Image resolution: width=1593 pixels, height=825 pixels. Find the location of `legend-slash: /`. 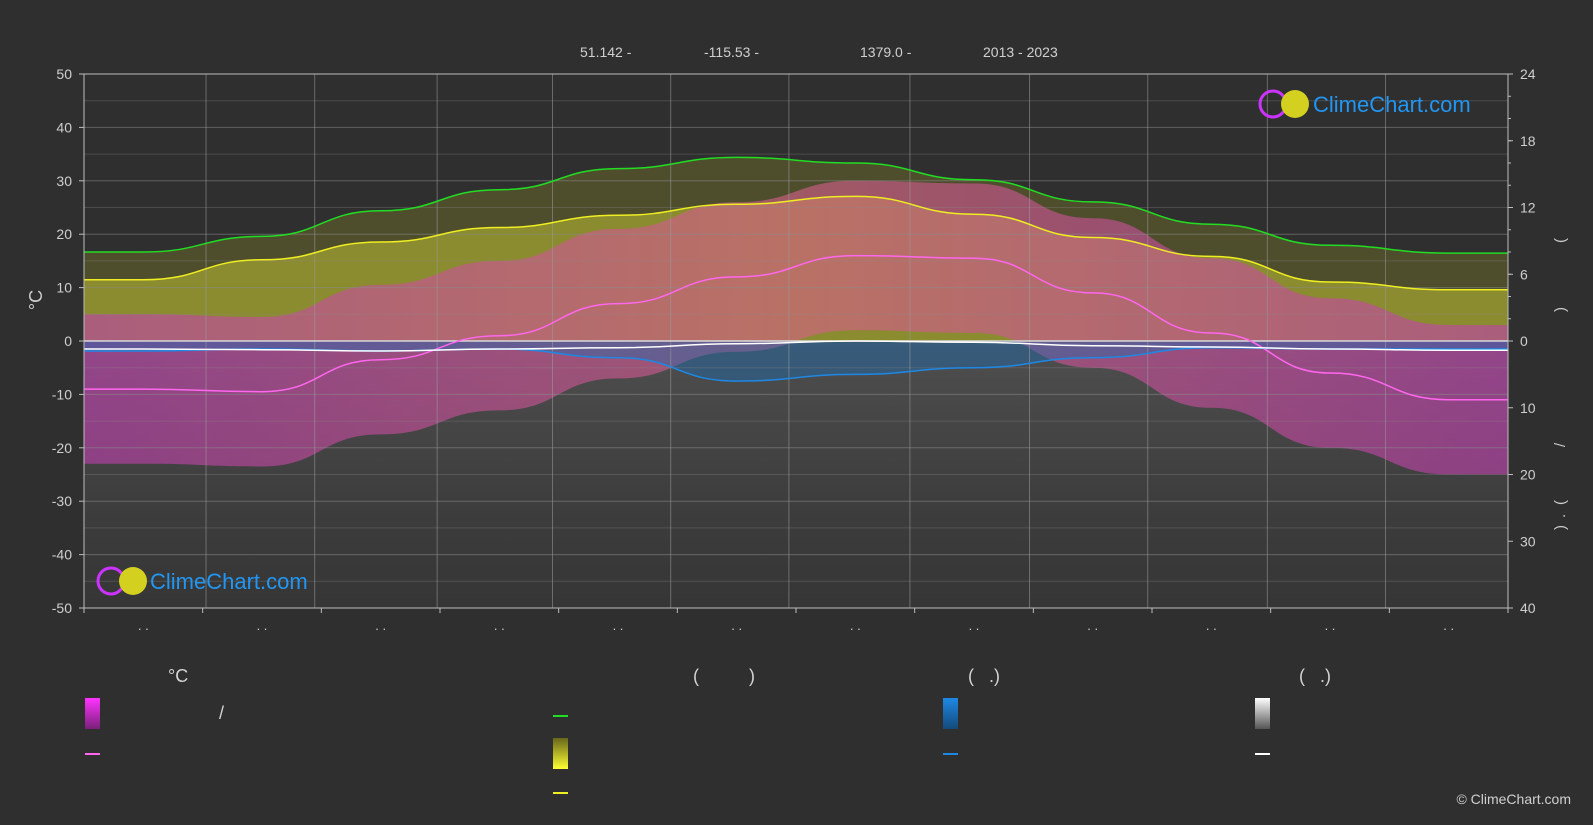

legend-slash: / is located at coordinates (222, 713).